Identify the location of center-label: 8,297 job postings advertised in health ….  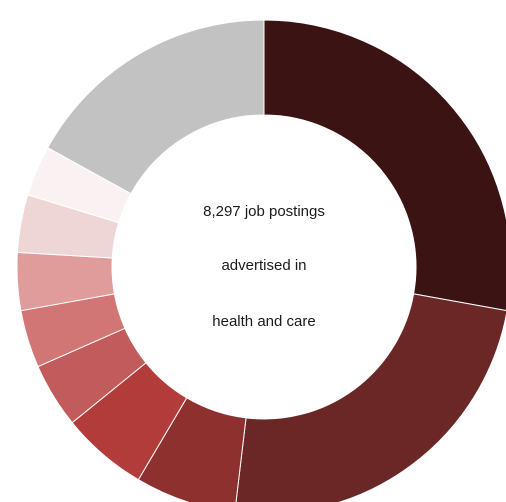
(264, 266).